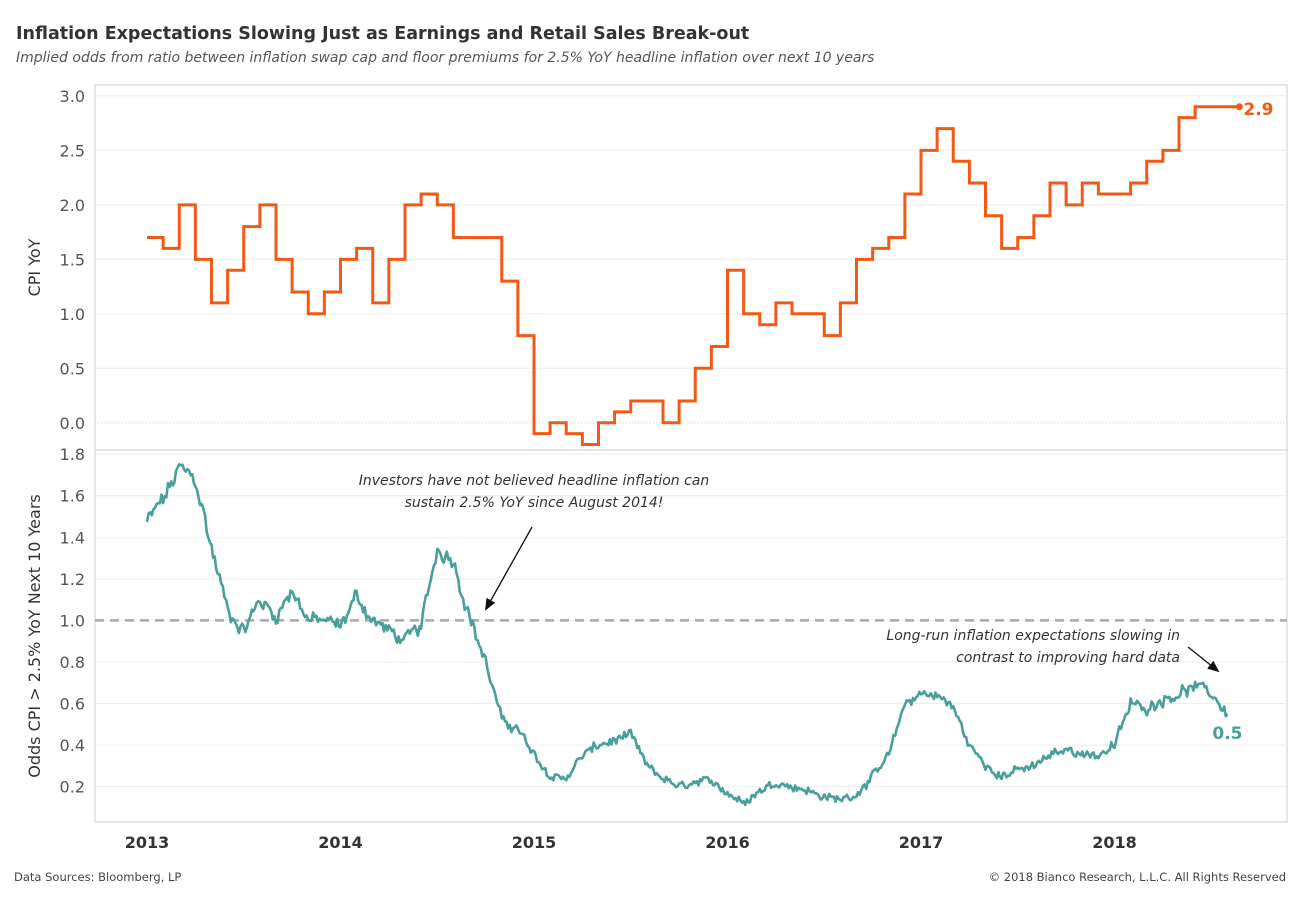 This screenshot has width=1300, height=900. I want to click on axis-labels: CPI YoY Odds CPI > 2.5% YoY Next 10 Years, so click(34, 507).